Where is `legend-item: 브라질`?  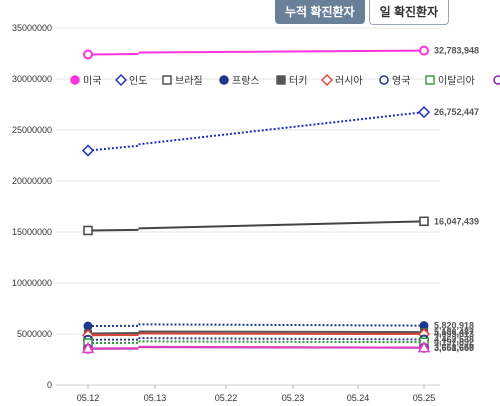 legend-item: 브라질 is located at coordinates (182, 81).